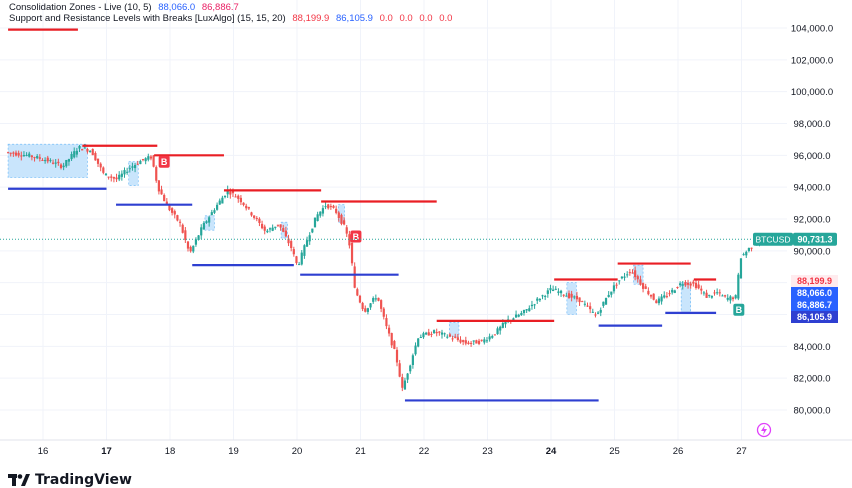 Image resolution: width=852 pixels, height=488 pixels. Describe the element at coordinates (812, 379) in the screenshot. I see `y-tick-label: 82,000.0` at that location.